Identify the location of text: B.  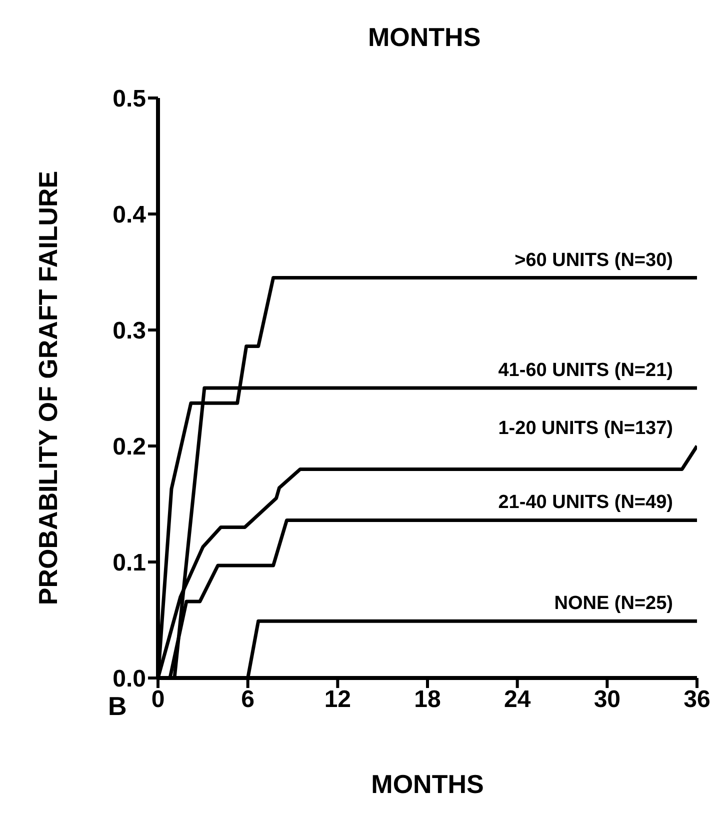
(117, 706).